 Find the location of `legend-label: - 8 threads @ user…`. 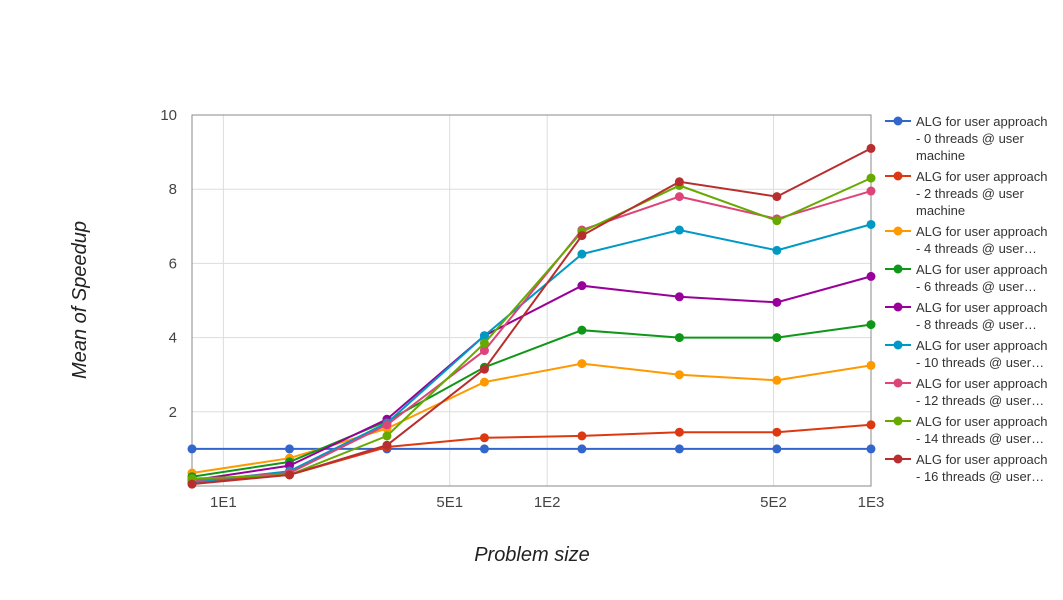

legend-label: - 8 threads @ user… is located at coordinates (976, 324).